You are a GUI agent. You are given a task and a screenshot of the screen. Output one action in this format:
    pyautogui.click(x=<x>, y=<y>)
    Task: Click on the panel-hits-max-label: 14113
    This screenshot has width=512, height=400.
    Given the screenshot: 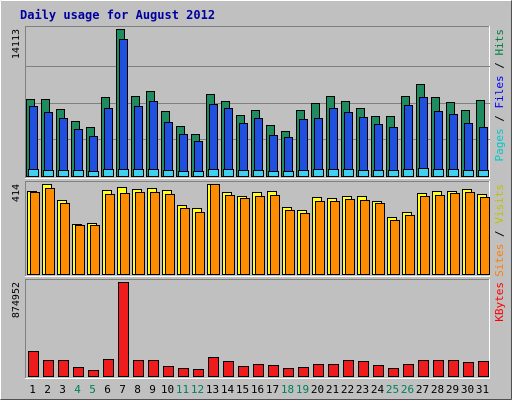 What is the action you would take?
    pyautogui.click(x=16, y=44)
    